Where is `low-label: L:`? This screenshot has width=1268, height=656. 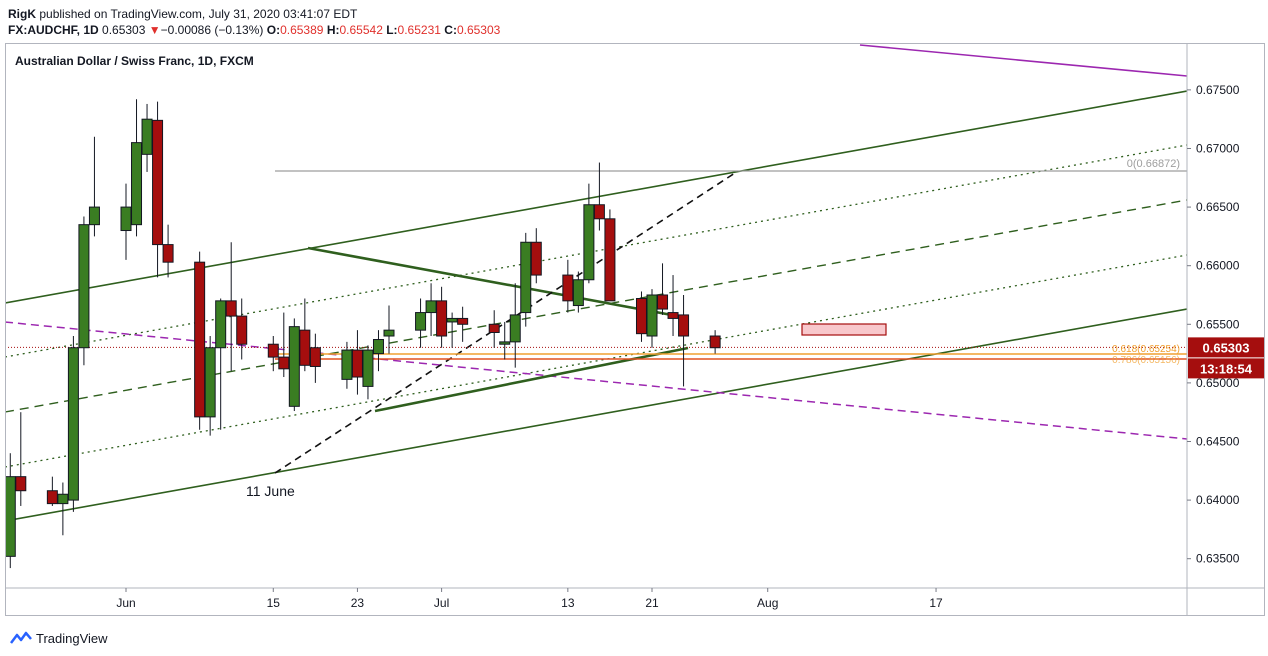 low-label: L: is located at coordinates (392, 30).